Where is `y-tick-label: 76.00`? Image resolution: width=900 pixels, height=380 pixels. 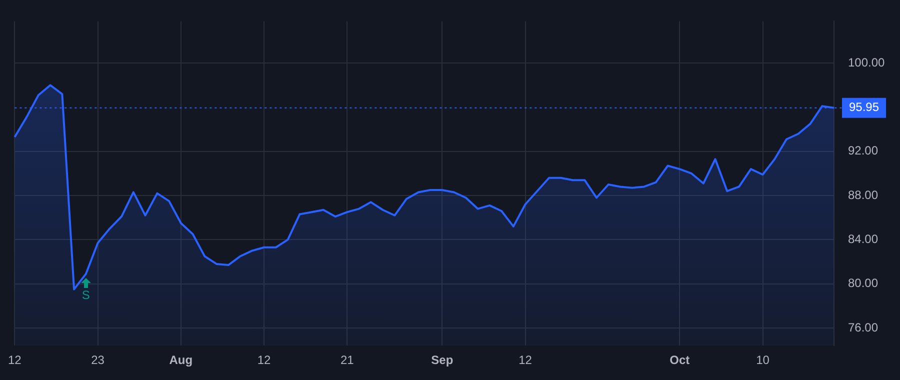
y-tick-label: 76.00 is located at coordinates (863, 327).